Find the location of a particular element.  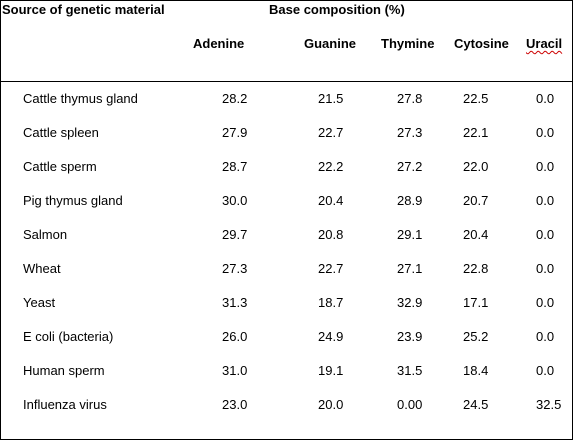

guanine-value: 20.8 is located at coordinates (331, 234).